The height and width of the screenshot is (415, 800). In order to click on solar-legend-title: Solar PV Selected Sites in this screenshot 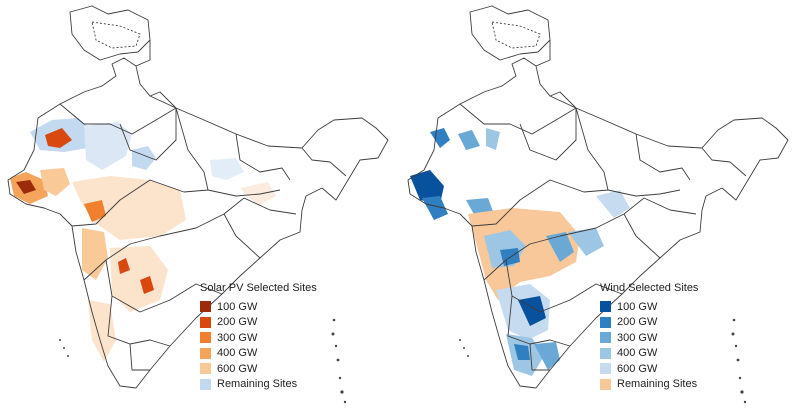, I will do `click(258, 288)`.